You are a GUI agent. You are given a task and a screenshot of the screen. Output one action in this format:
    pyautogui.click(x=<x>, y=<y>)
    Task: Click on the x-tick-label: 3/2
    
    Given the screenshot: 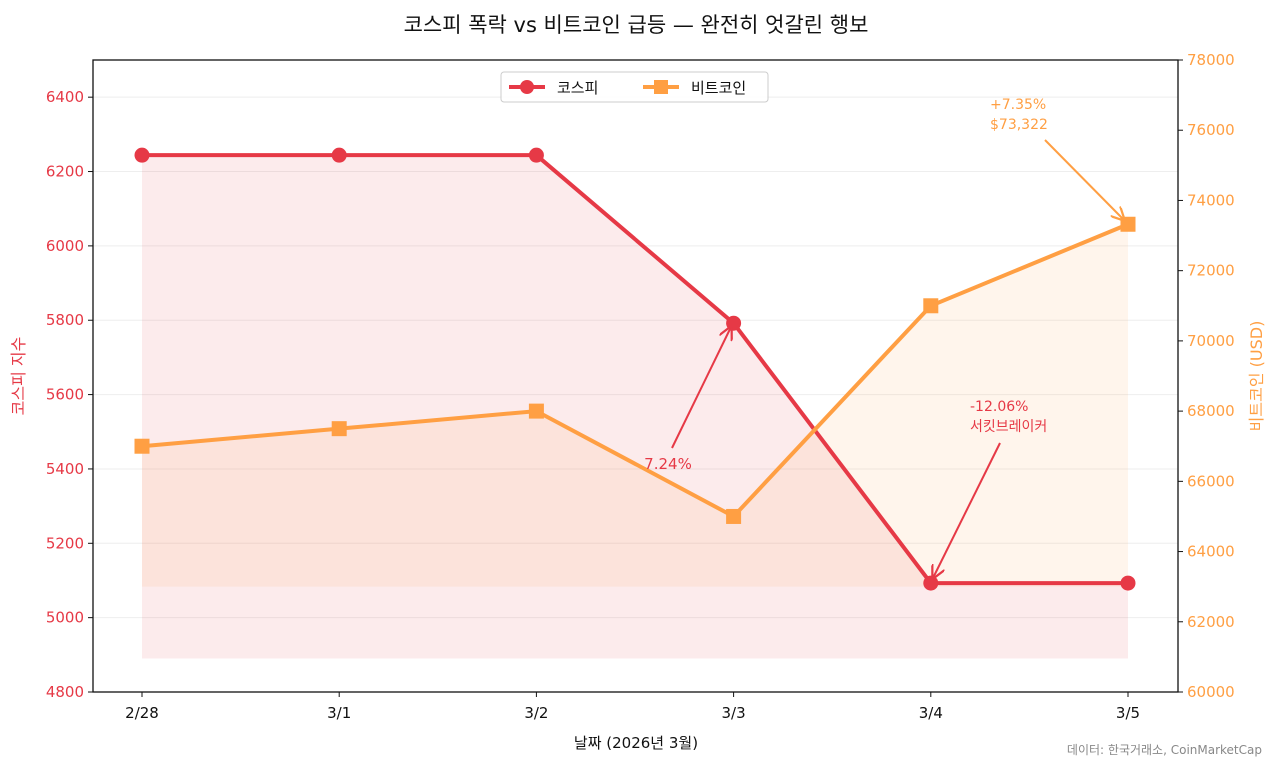 What is the action you would take?
    pyautogui.click(x=536, y=713)
    